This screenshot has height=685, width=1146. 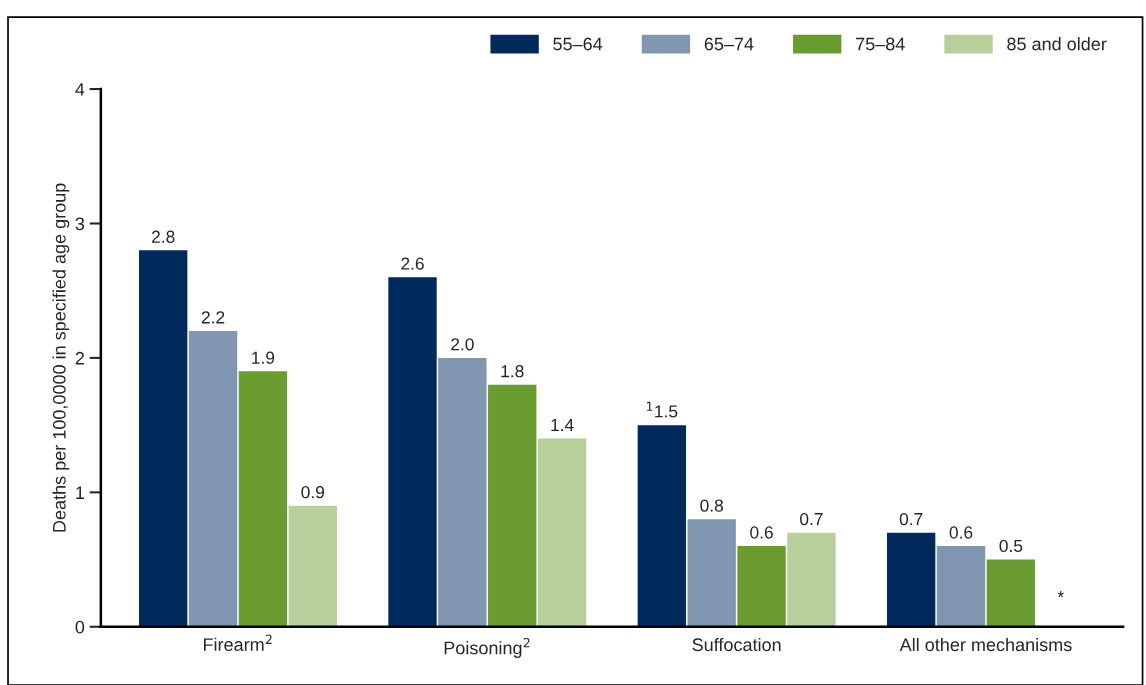 I want to click on y-tick-label: 2, so click(x=79, y=358).